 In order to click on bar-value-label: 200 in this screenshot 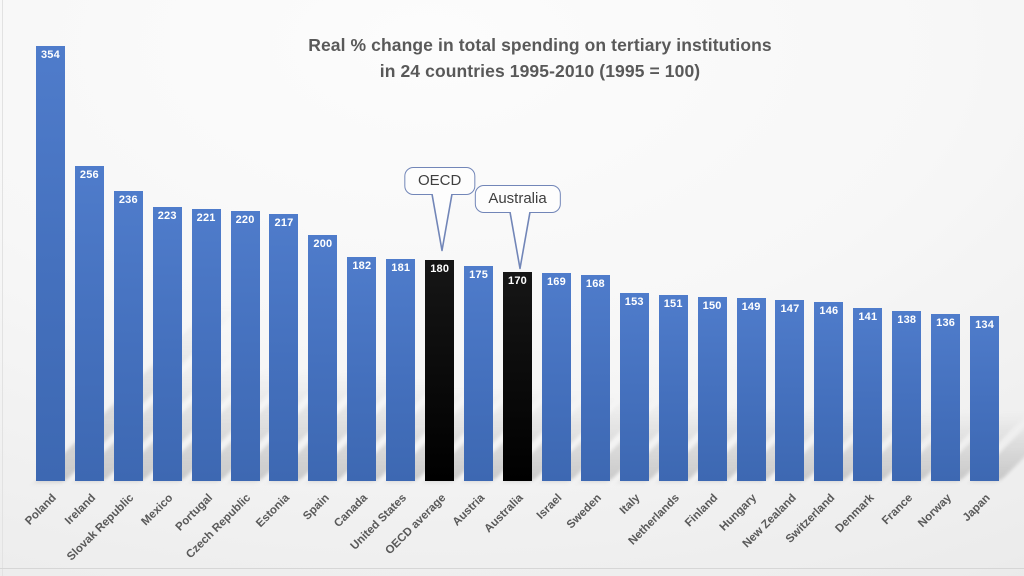, I will do `click(323, 244)`.